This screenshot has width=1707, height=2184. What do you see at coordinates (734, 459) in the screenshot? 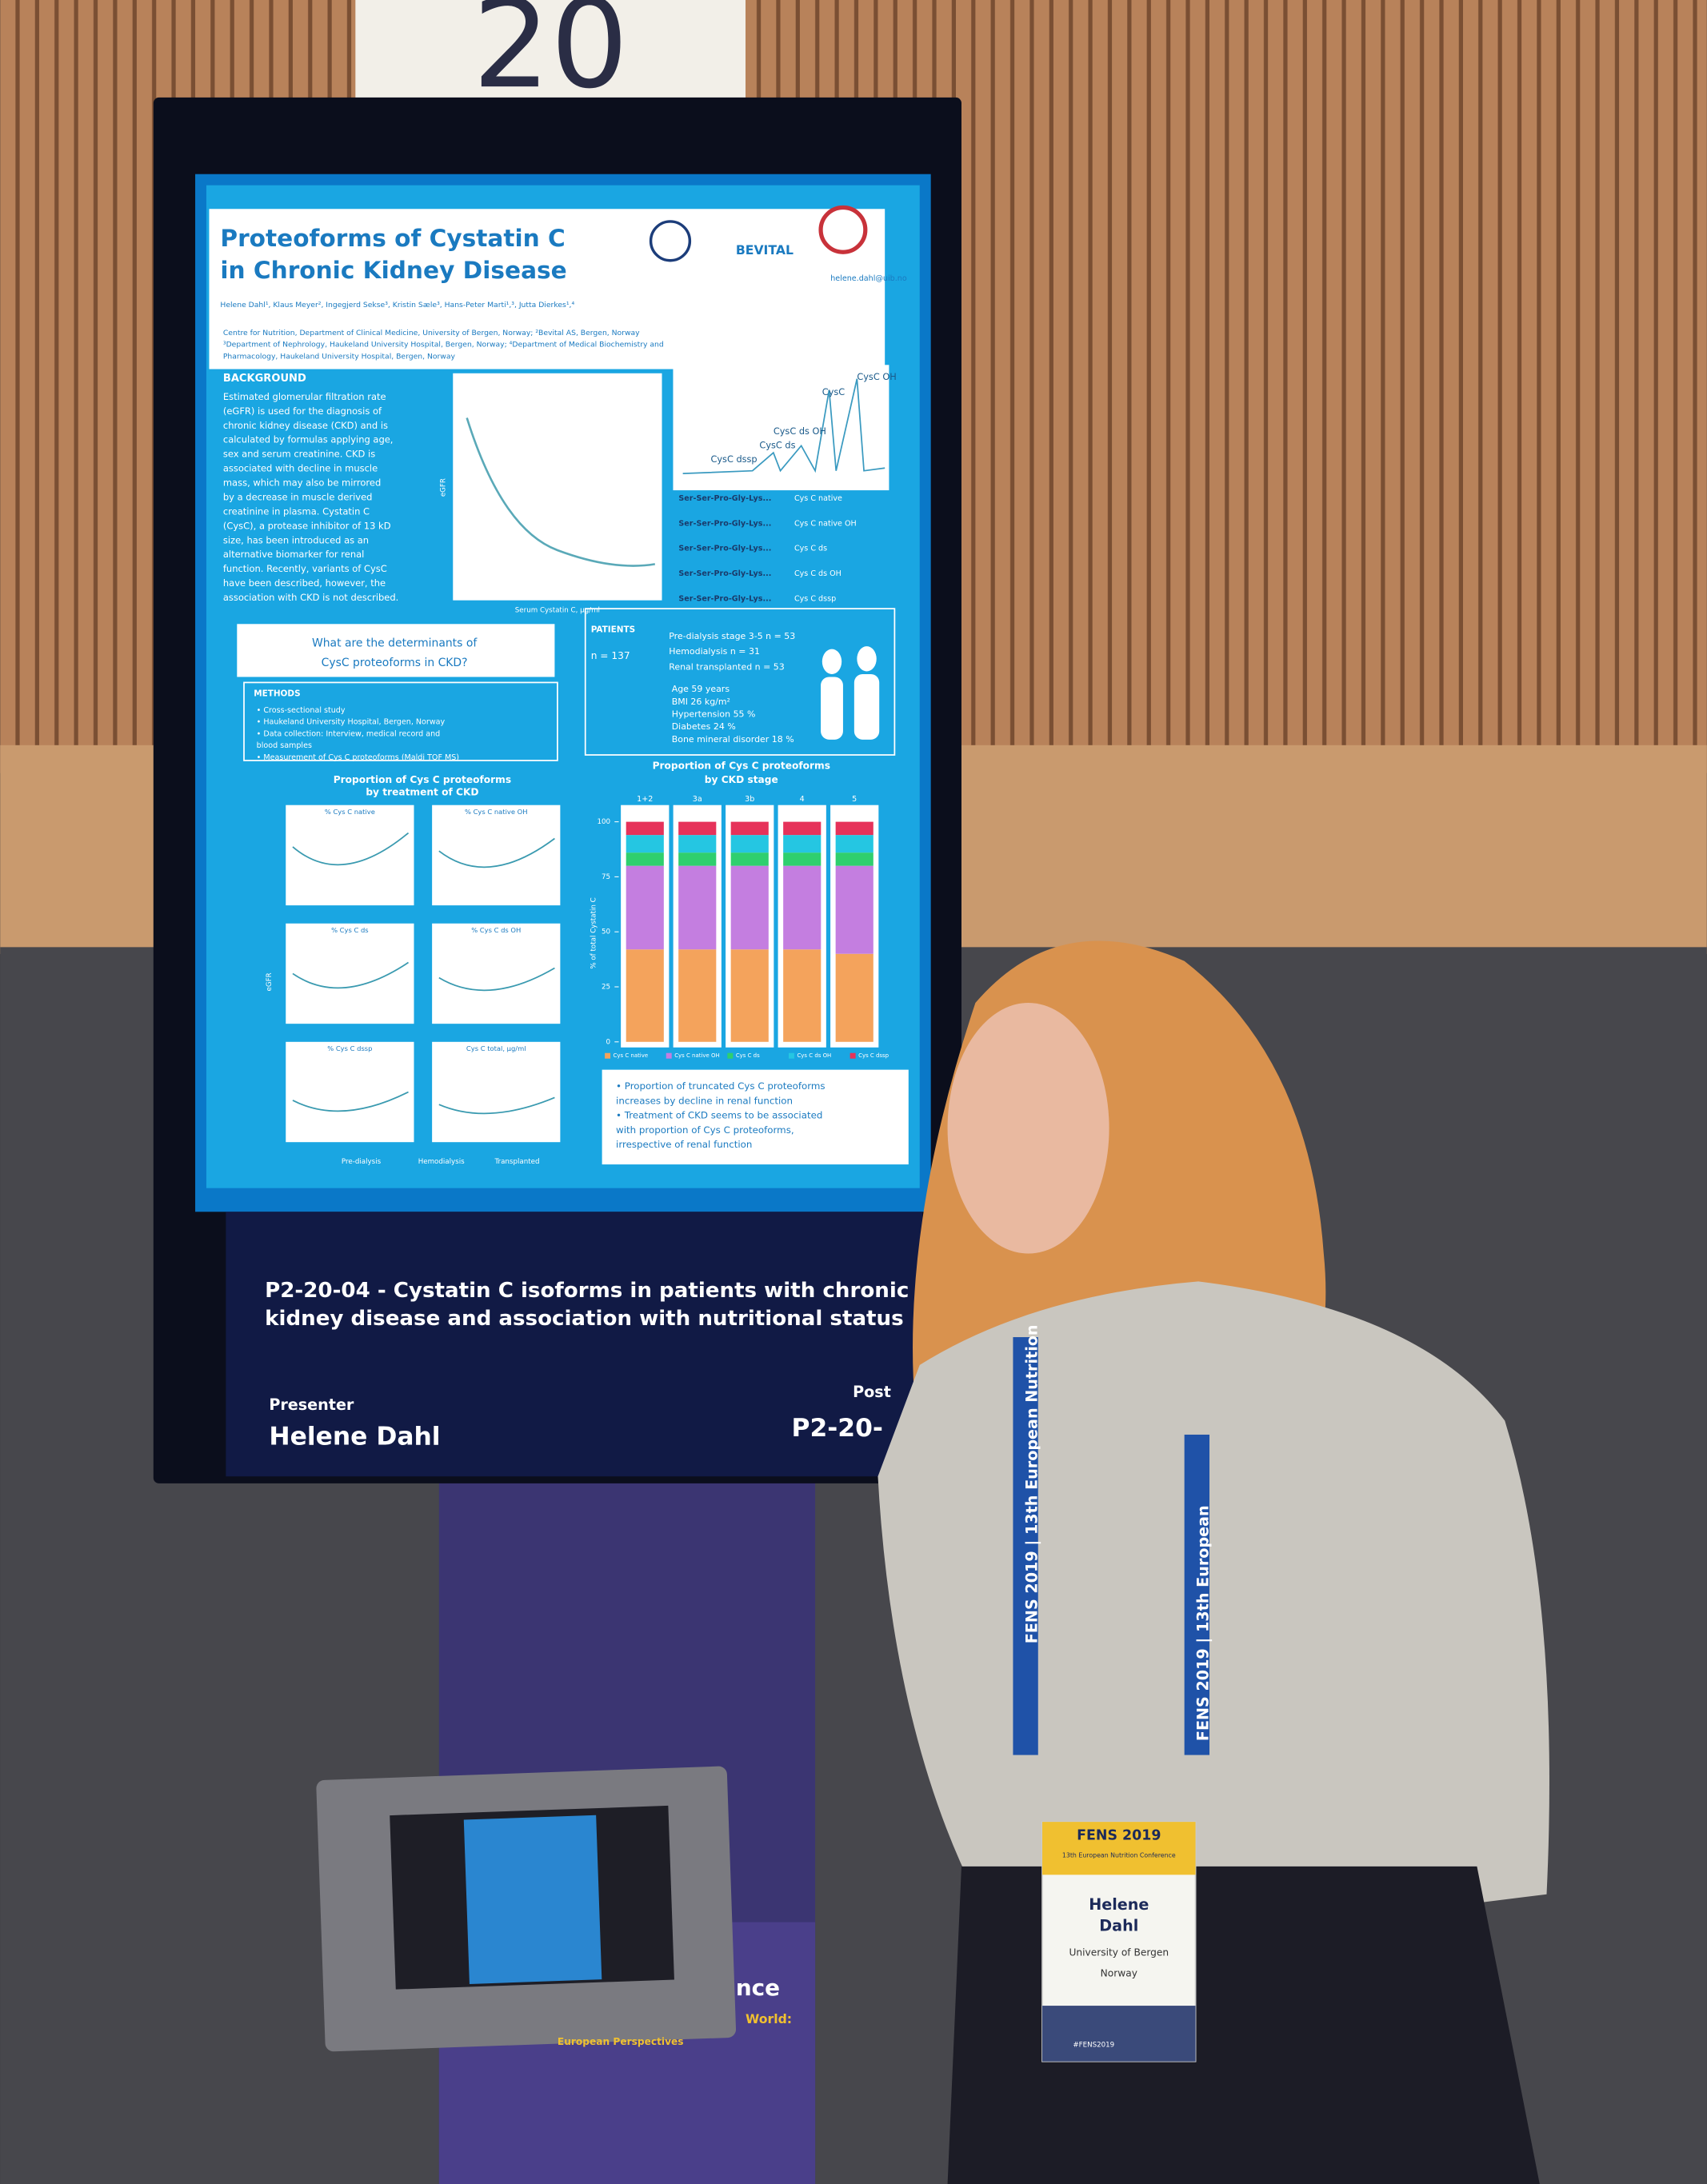
I see `peak-label: CysC dssp` at bounding box center [734, 459].